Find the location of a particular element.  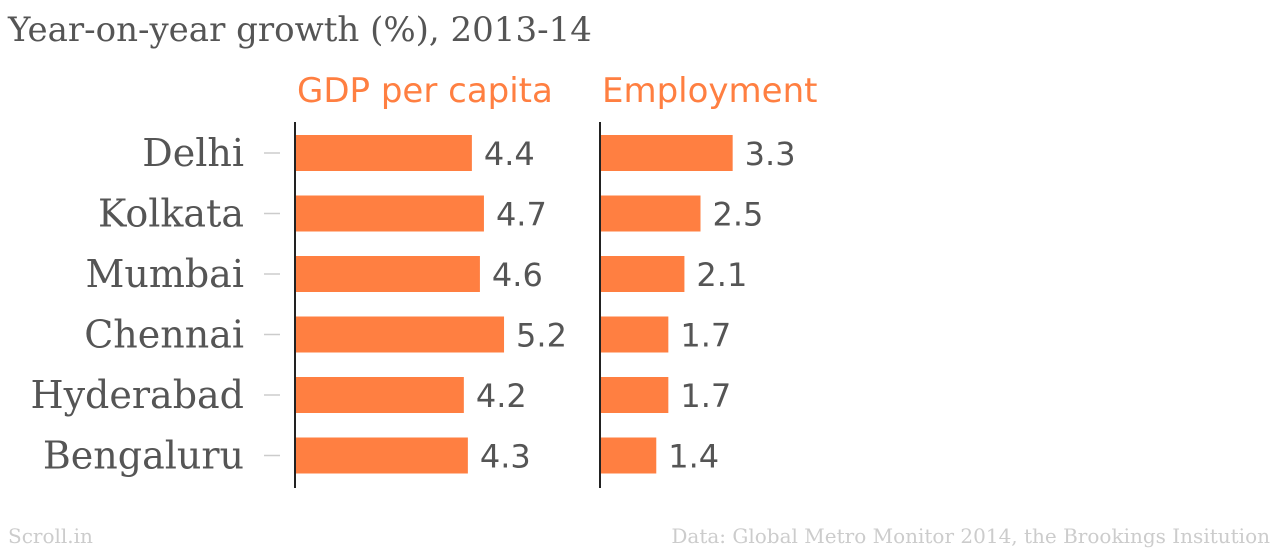

category-label: Mumbai is located at coordinates (164, 274).